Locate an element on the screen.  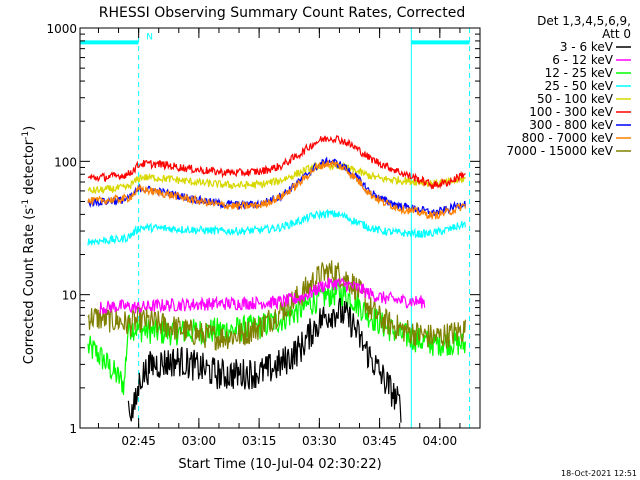
x-tick-label: 04:00 is located at coordinates (440, 441).